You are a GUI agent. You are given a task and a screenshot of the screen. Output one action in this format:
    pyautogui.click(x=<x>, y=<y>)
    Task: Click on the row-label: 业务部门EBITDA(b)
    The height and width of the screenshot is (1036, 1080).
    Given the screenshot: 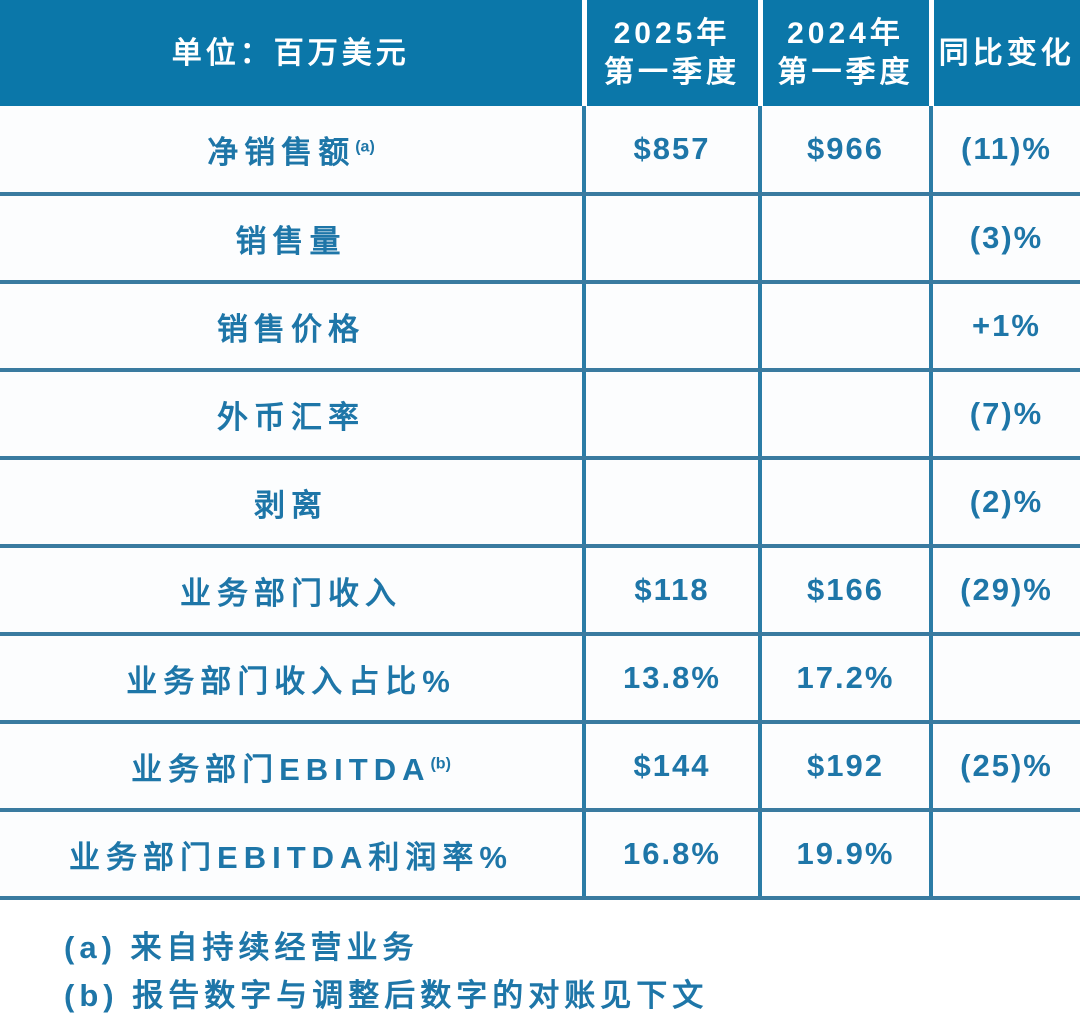 What is the action you would take?
    pyautogui.click(x=292, y=767)
    